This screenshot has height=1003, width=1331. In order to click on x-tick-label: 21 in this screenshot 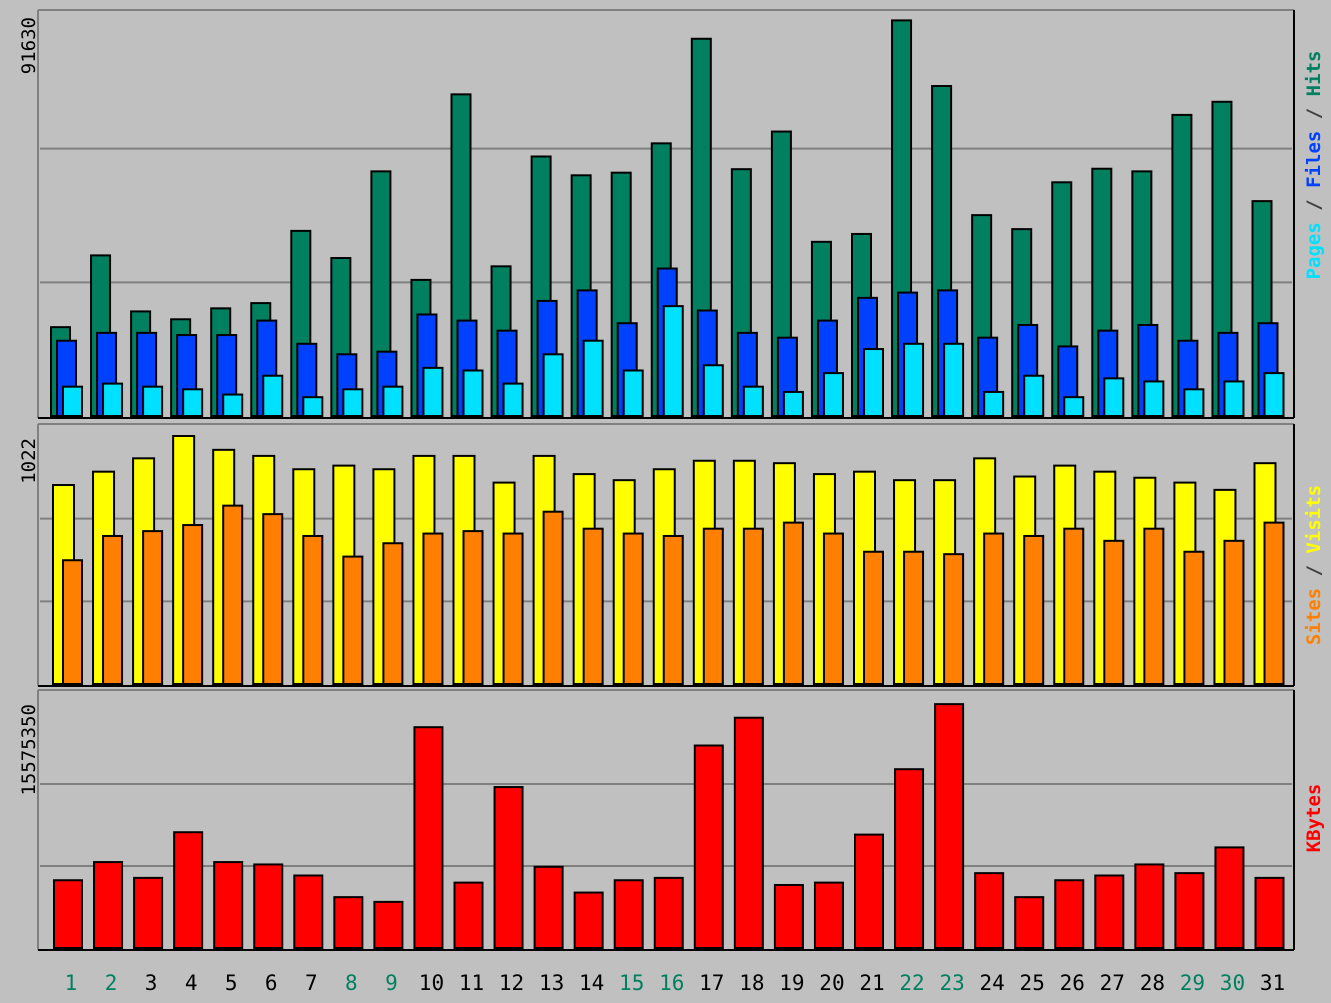, I will do `click(871, 983)`.